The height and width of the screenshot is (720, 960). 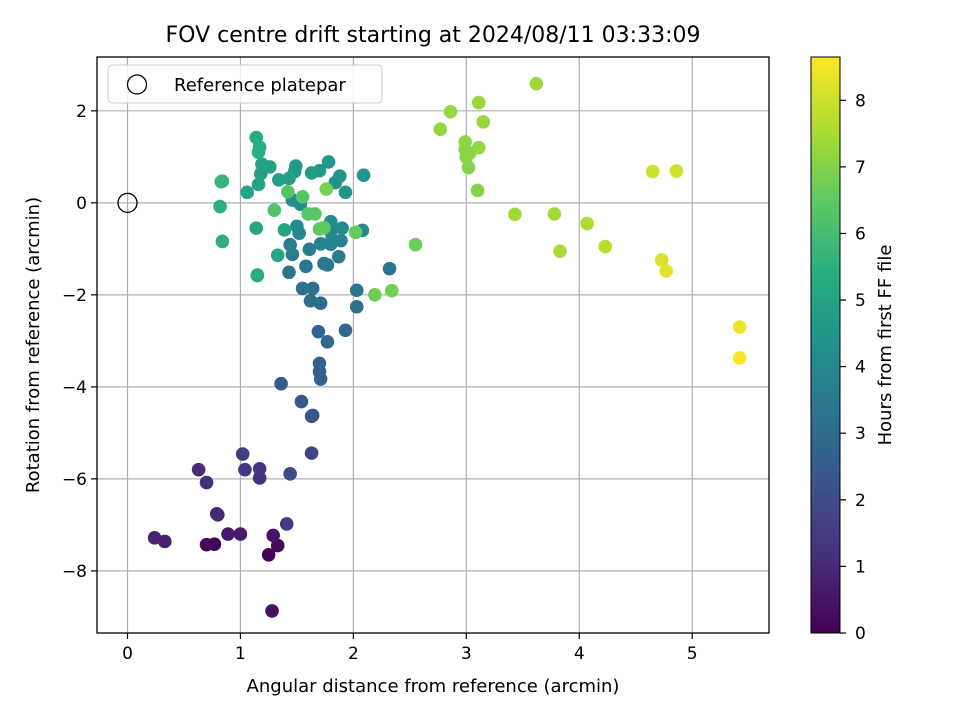 What do you see at coordinates (137, 84) in the screenshot?
I see `legend-marker-icon` at bounding box center [137, 84].